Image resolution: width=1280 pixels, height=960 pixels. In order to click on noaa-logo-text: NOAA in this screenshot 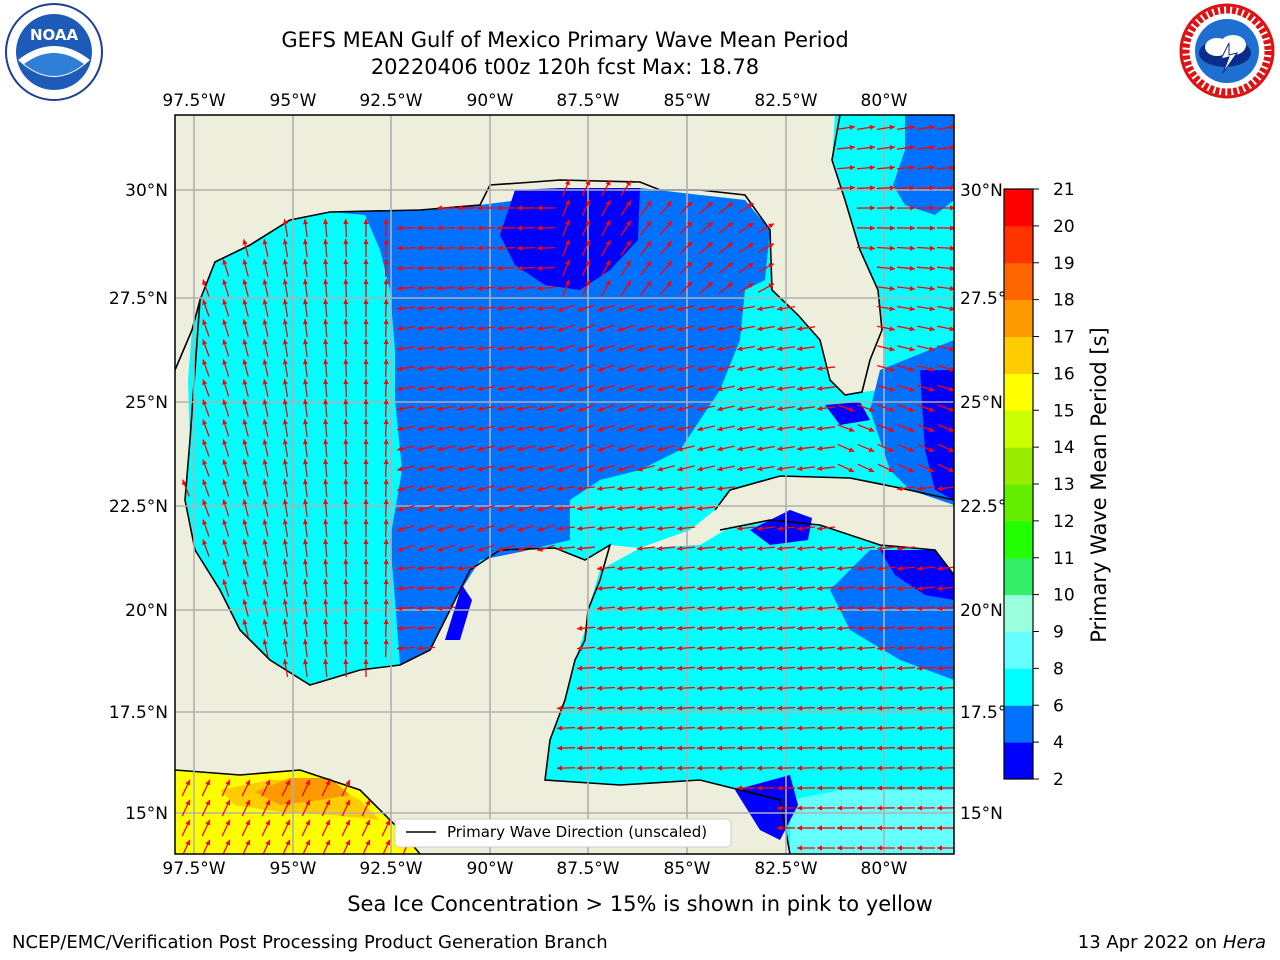, I will do `click(54, 35)`.